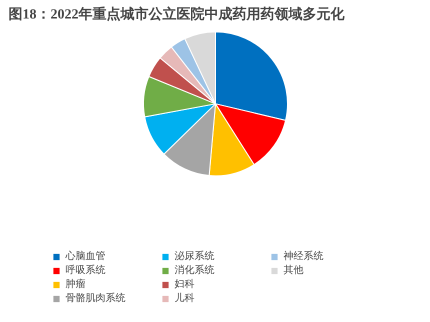 Image resolution: width=430 pixels, height=322 pixels. Describe the element at coordinates (76, 284) in the screenshot. I see `legend-label: 肿瘤` at that location.